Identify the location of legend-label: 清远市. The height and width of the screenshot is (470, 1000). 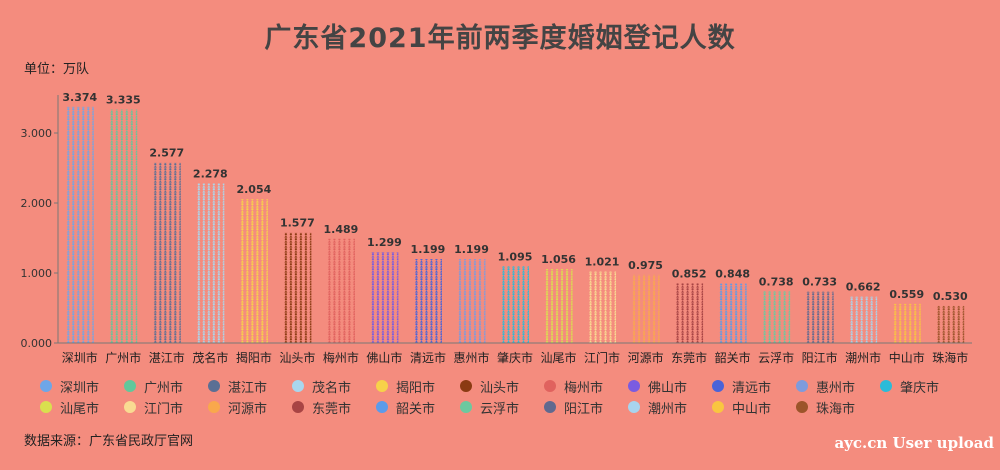
(752, 388).